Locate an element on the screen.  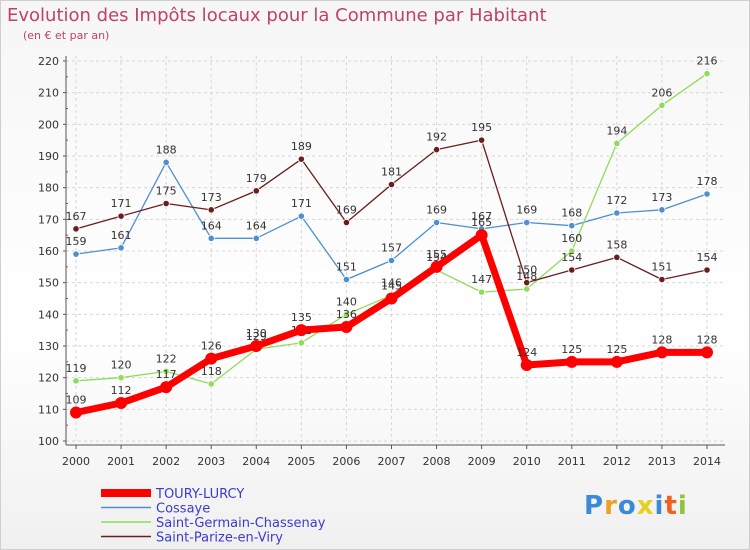
data-label: 150 is located at coordinates (526, 270).